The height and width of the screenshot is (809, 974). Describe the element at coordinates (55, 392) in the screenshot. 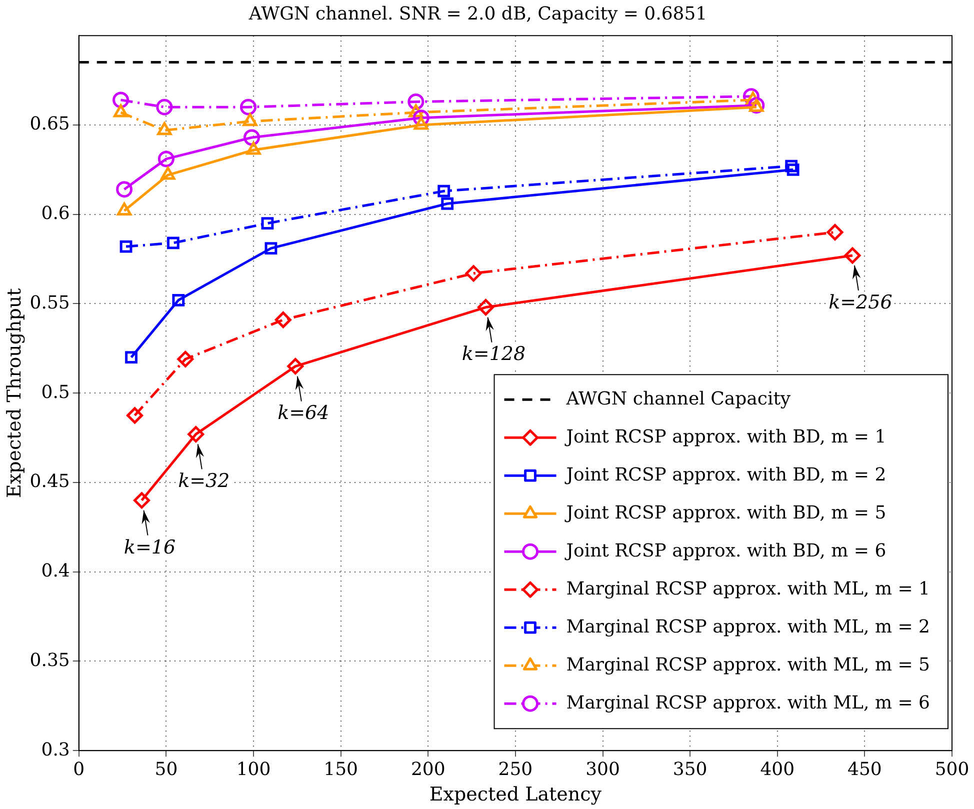

I see `y-tick-label: 0.5` at that location.